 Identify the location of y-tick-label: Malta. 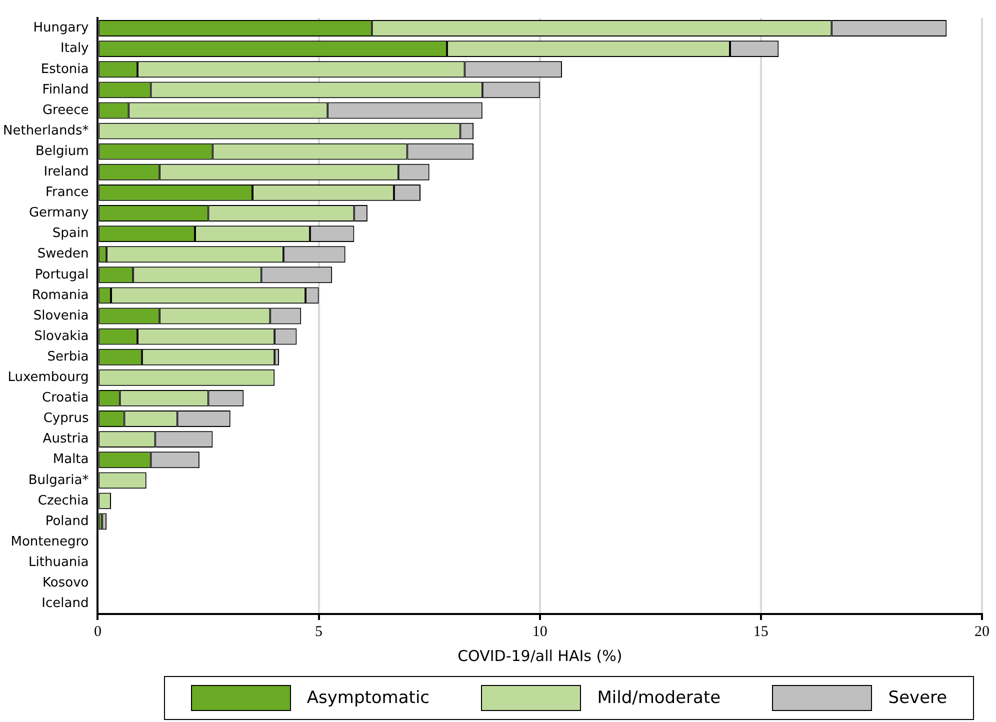
(70, 460).